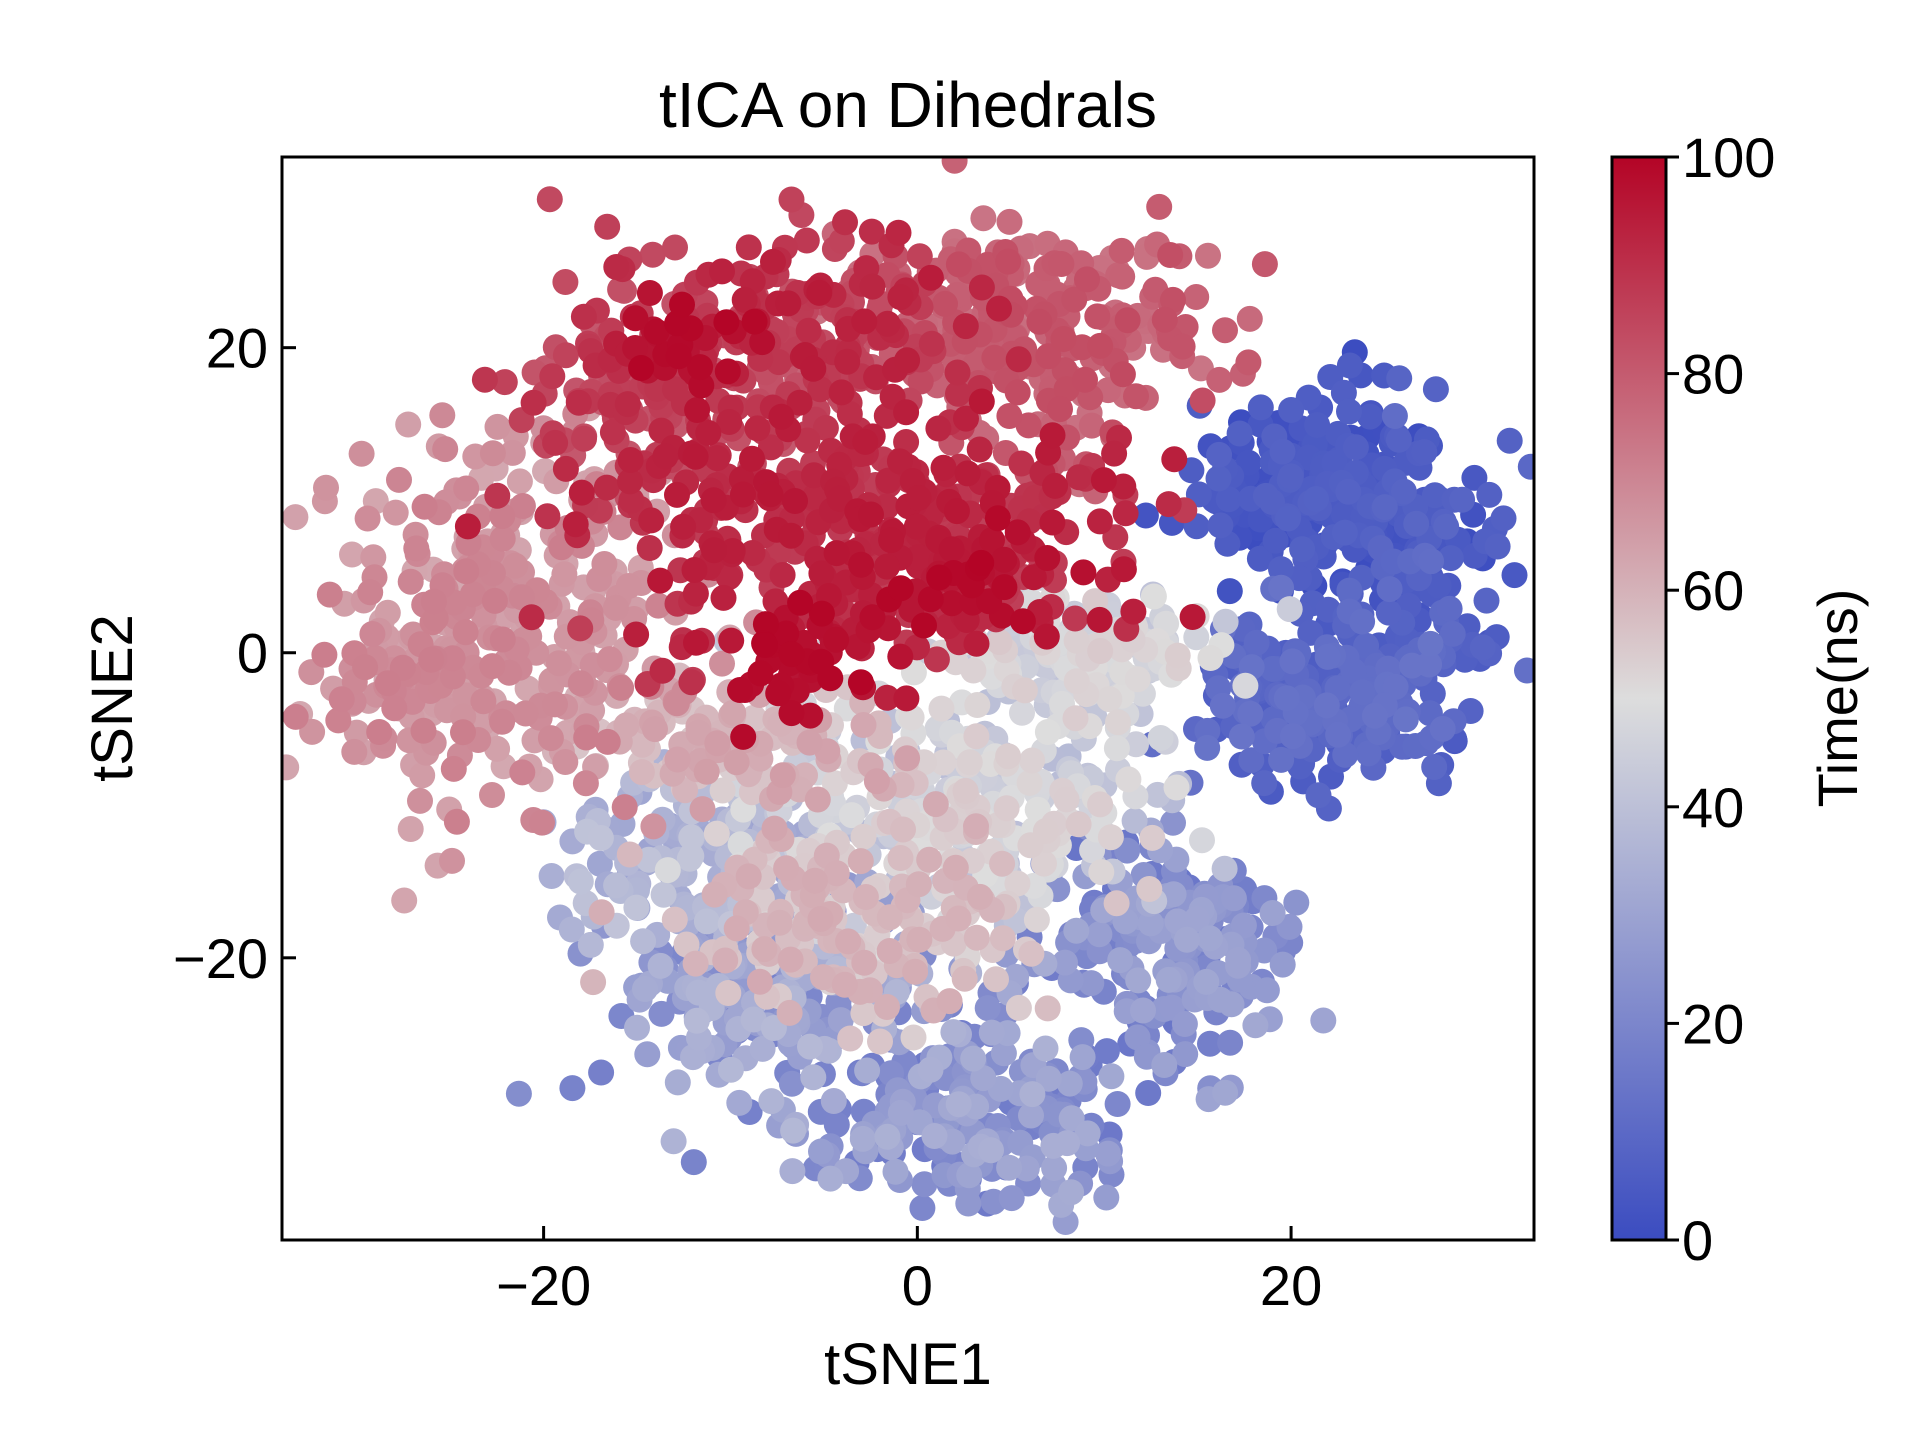  Describe the element at coordinates (1697, 1240) in the screenshot. I see `colorbar-tick-label: 0` at that location.